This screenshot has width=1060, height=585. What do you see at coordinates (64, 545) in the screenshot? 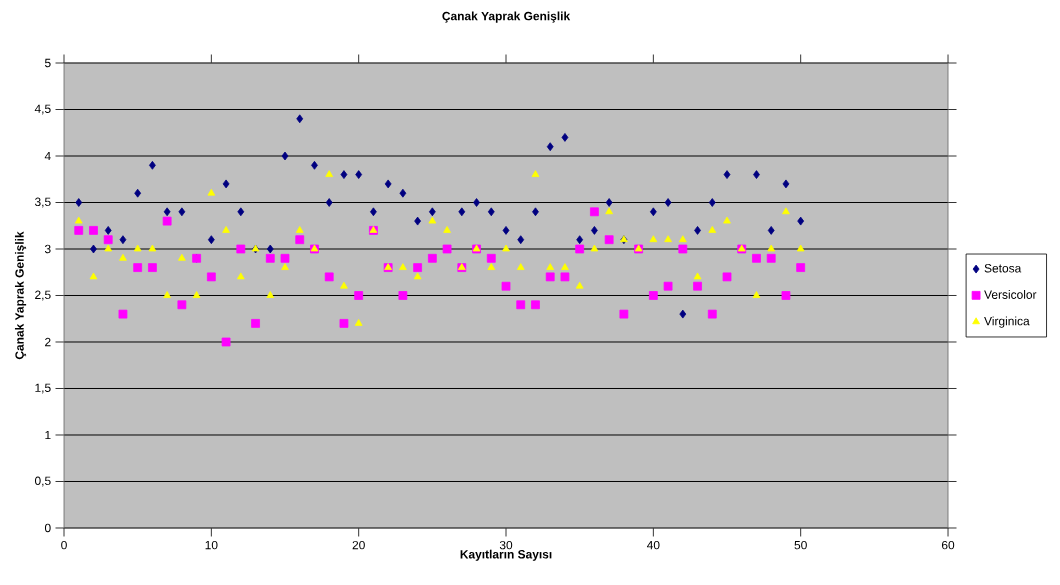
I see `x-tick-label: 0` at bounding box center [64, 545].